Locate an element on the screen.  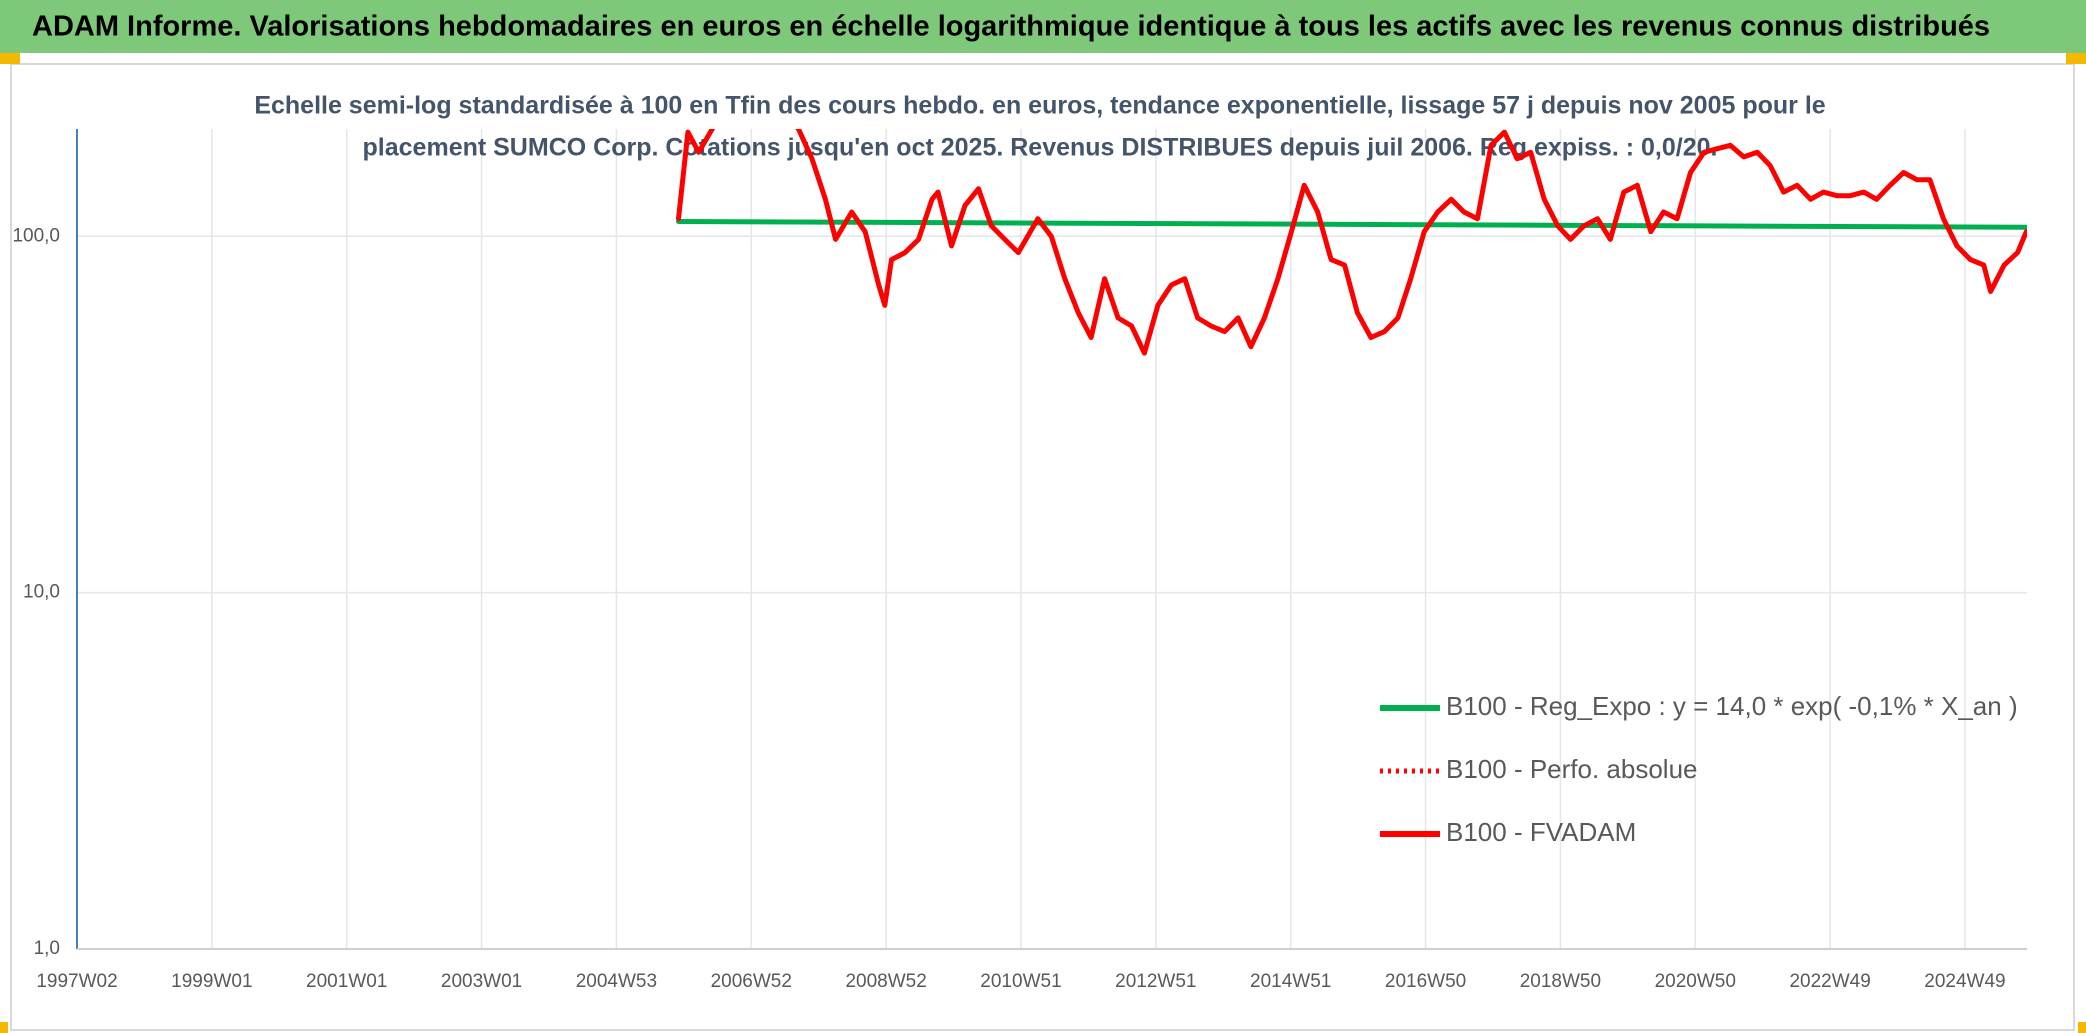
y-tick-label: 1,0 is located at coordinates (47, 948).